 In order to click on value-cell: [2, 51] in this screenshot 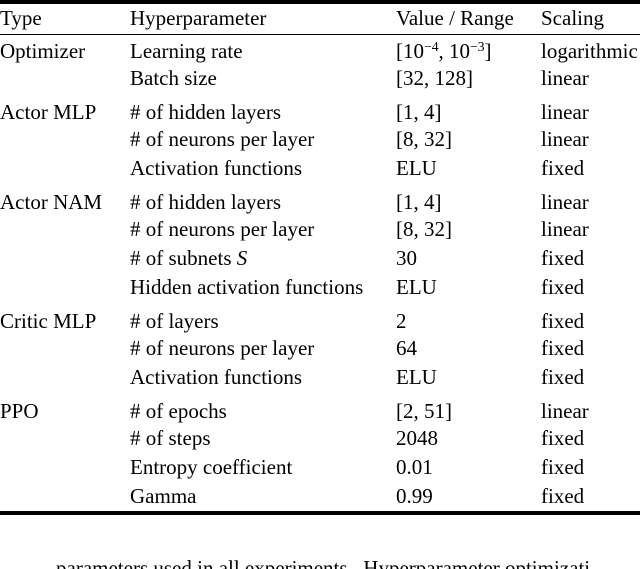, I will do `click(424, 410)`.